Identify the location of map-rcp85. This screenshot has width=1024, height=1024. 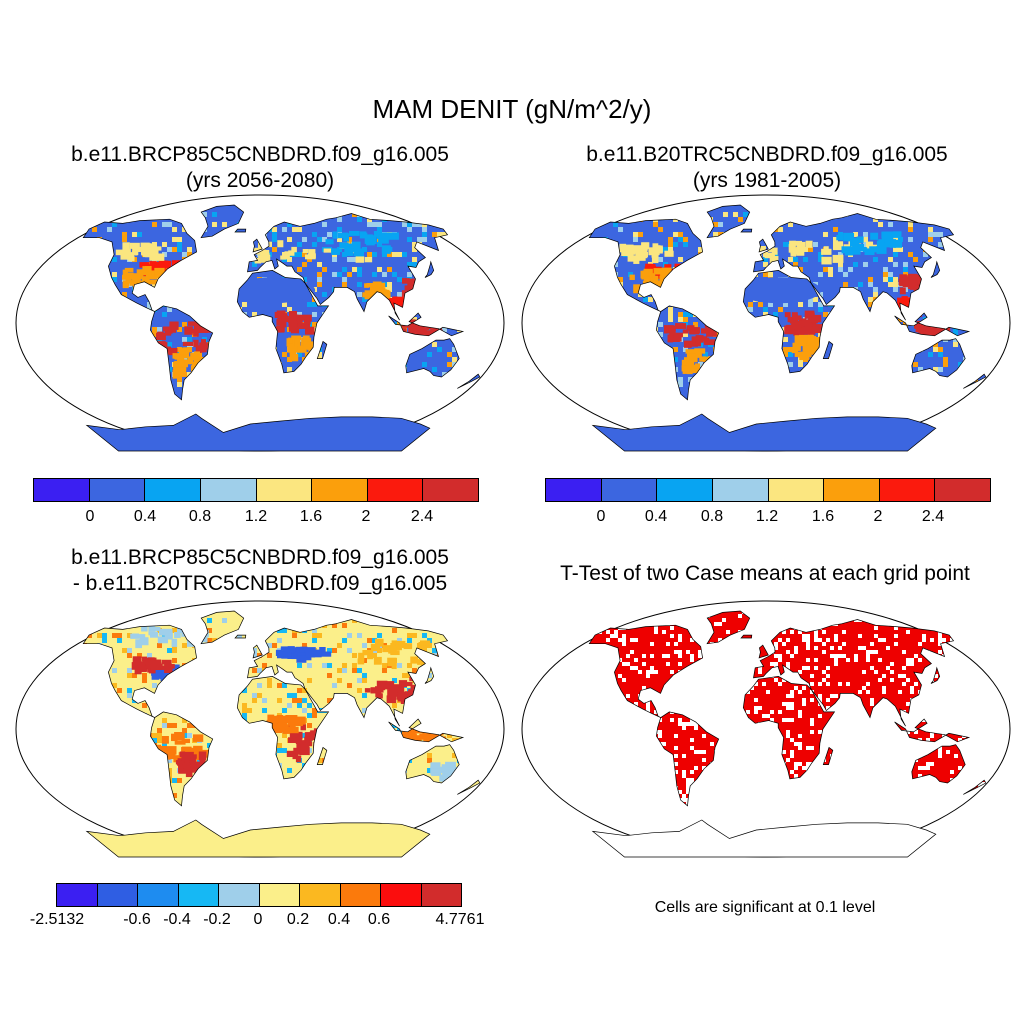
(260, 323).